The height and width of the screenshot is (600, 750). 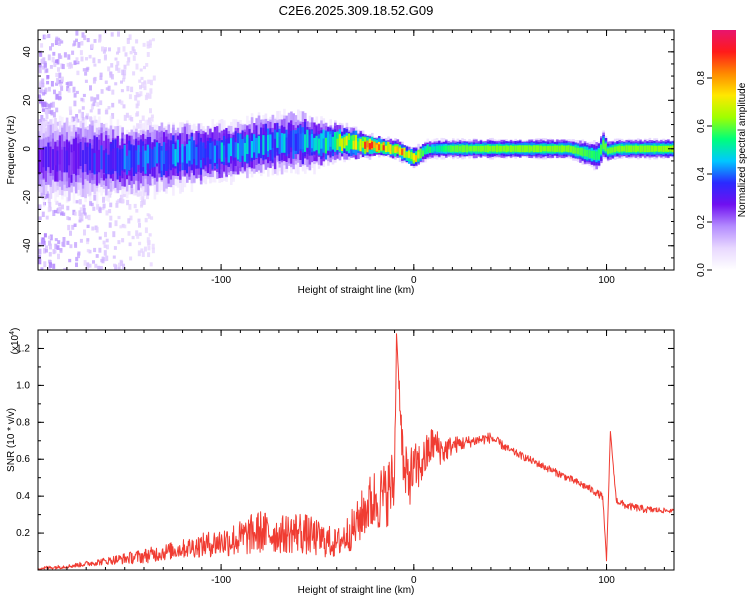 What do you see at coordinates (27, 197) in the screenshot?
I see `spectrogram-ytick-label: -20` at bounding box center [27, 197].